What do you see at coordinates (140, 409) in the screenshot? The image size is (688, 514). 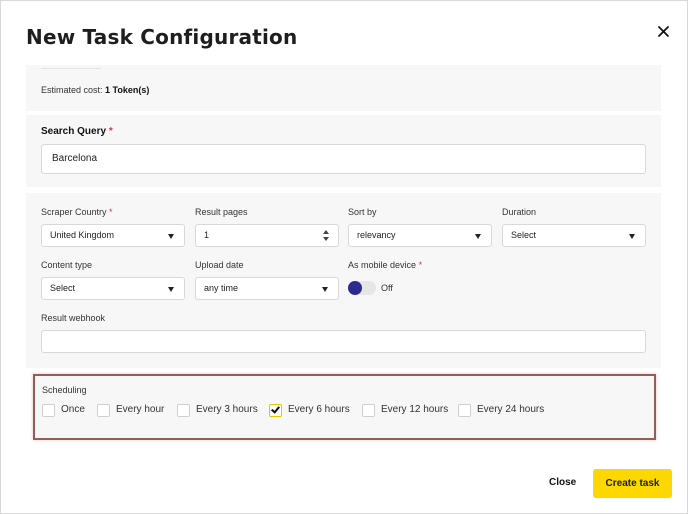 I see `schedule-option-label: Every hour` at bounding box center [140, 409].